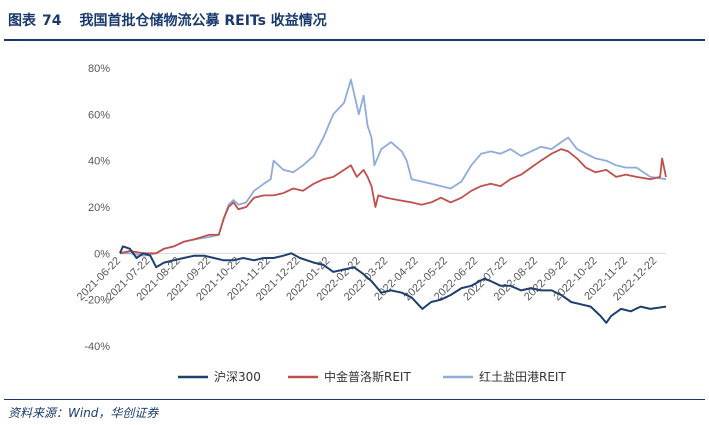 This screenshot has height=425, width=709. Describe the element at coordinates (52, 21) in the screenshot. I see `figure-number: 74` at that location.